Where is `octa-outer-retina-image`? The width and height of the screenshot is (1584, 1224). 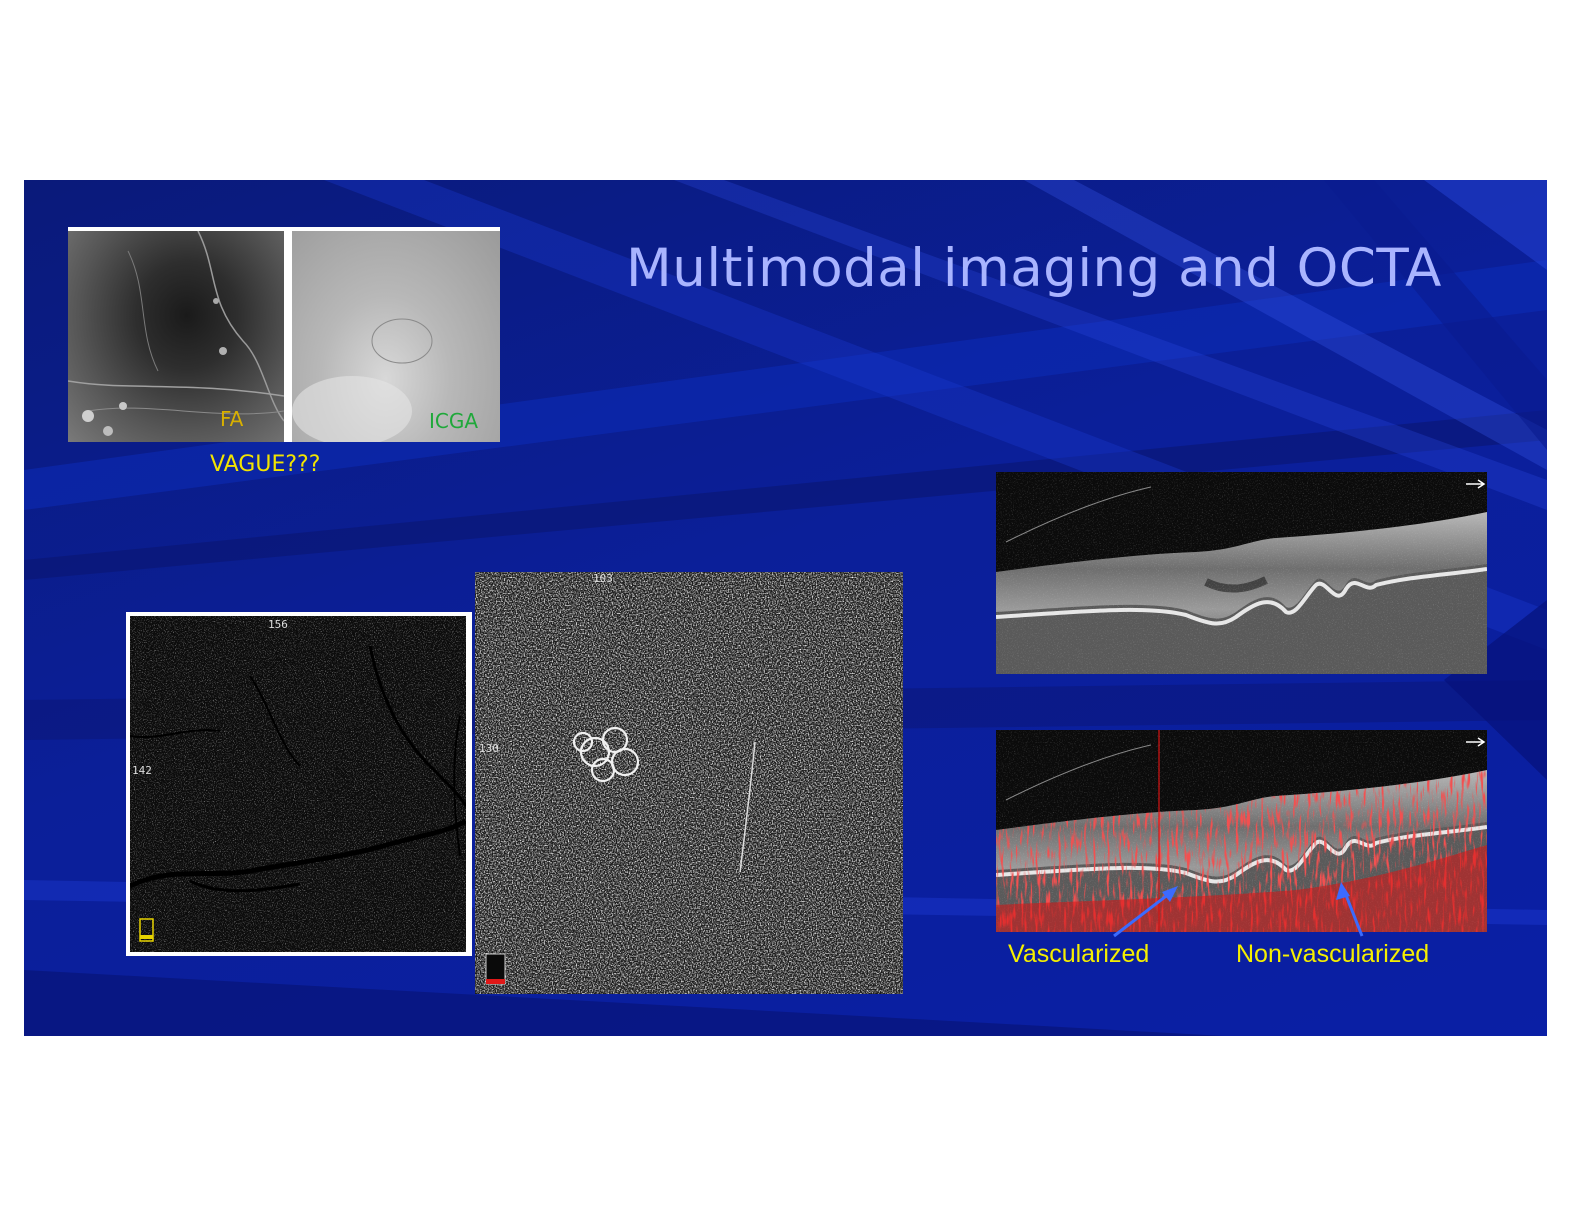 octa-outer-retina-image is located at coordinates (689, 783).